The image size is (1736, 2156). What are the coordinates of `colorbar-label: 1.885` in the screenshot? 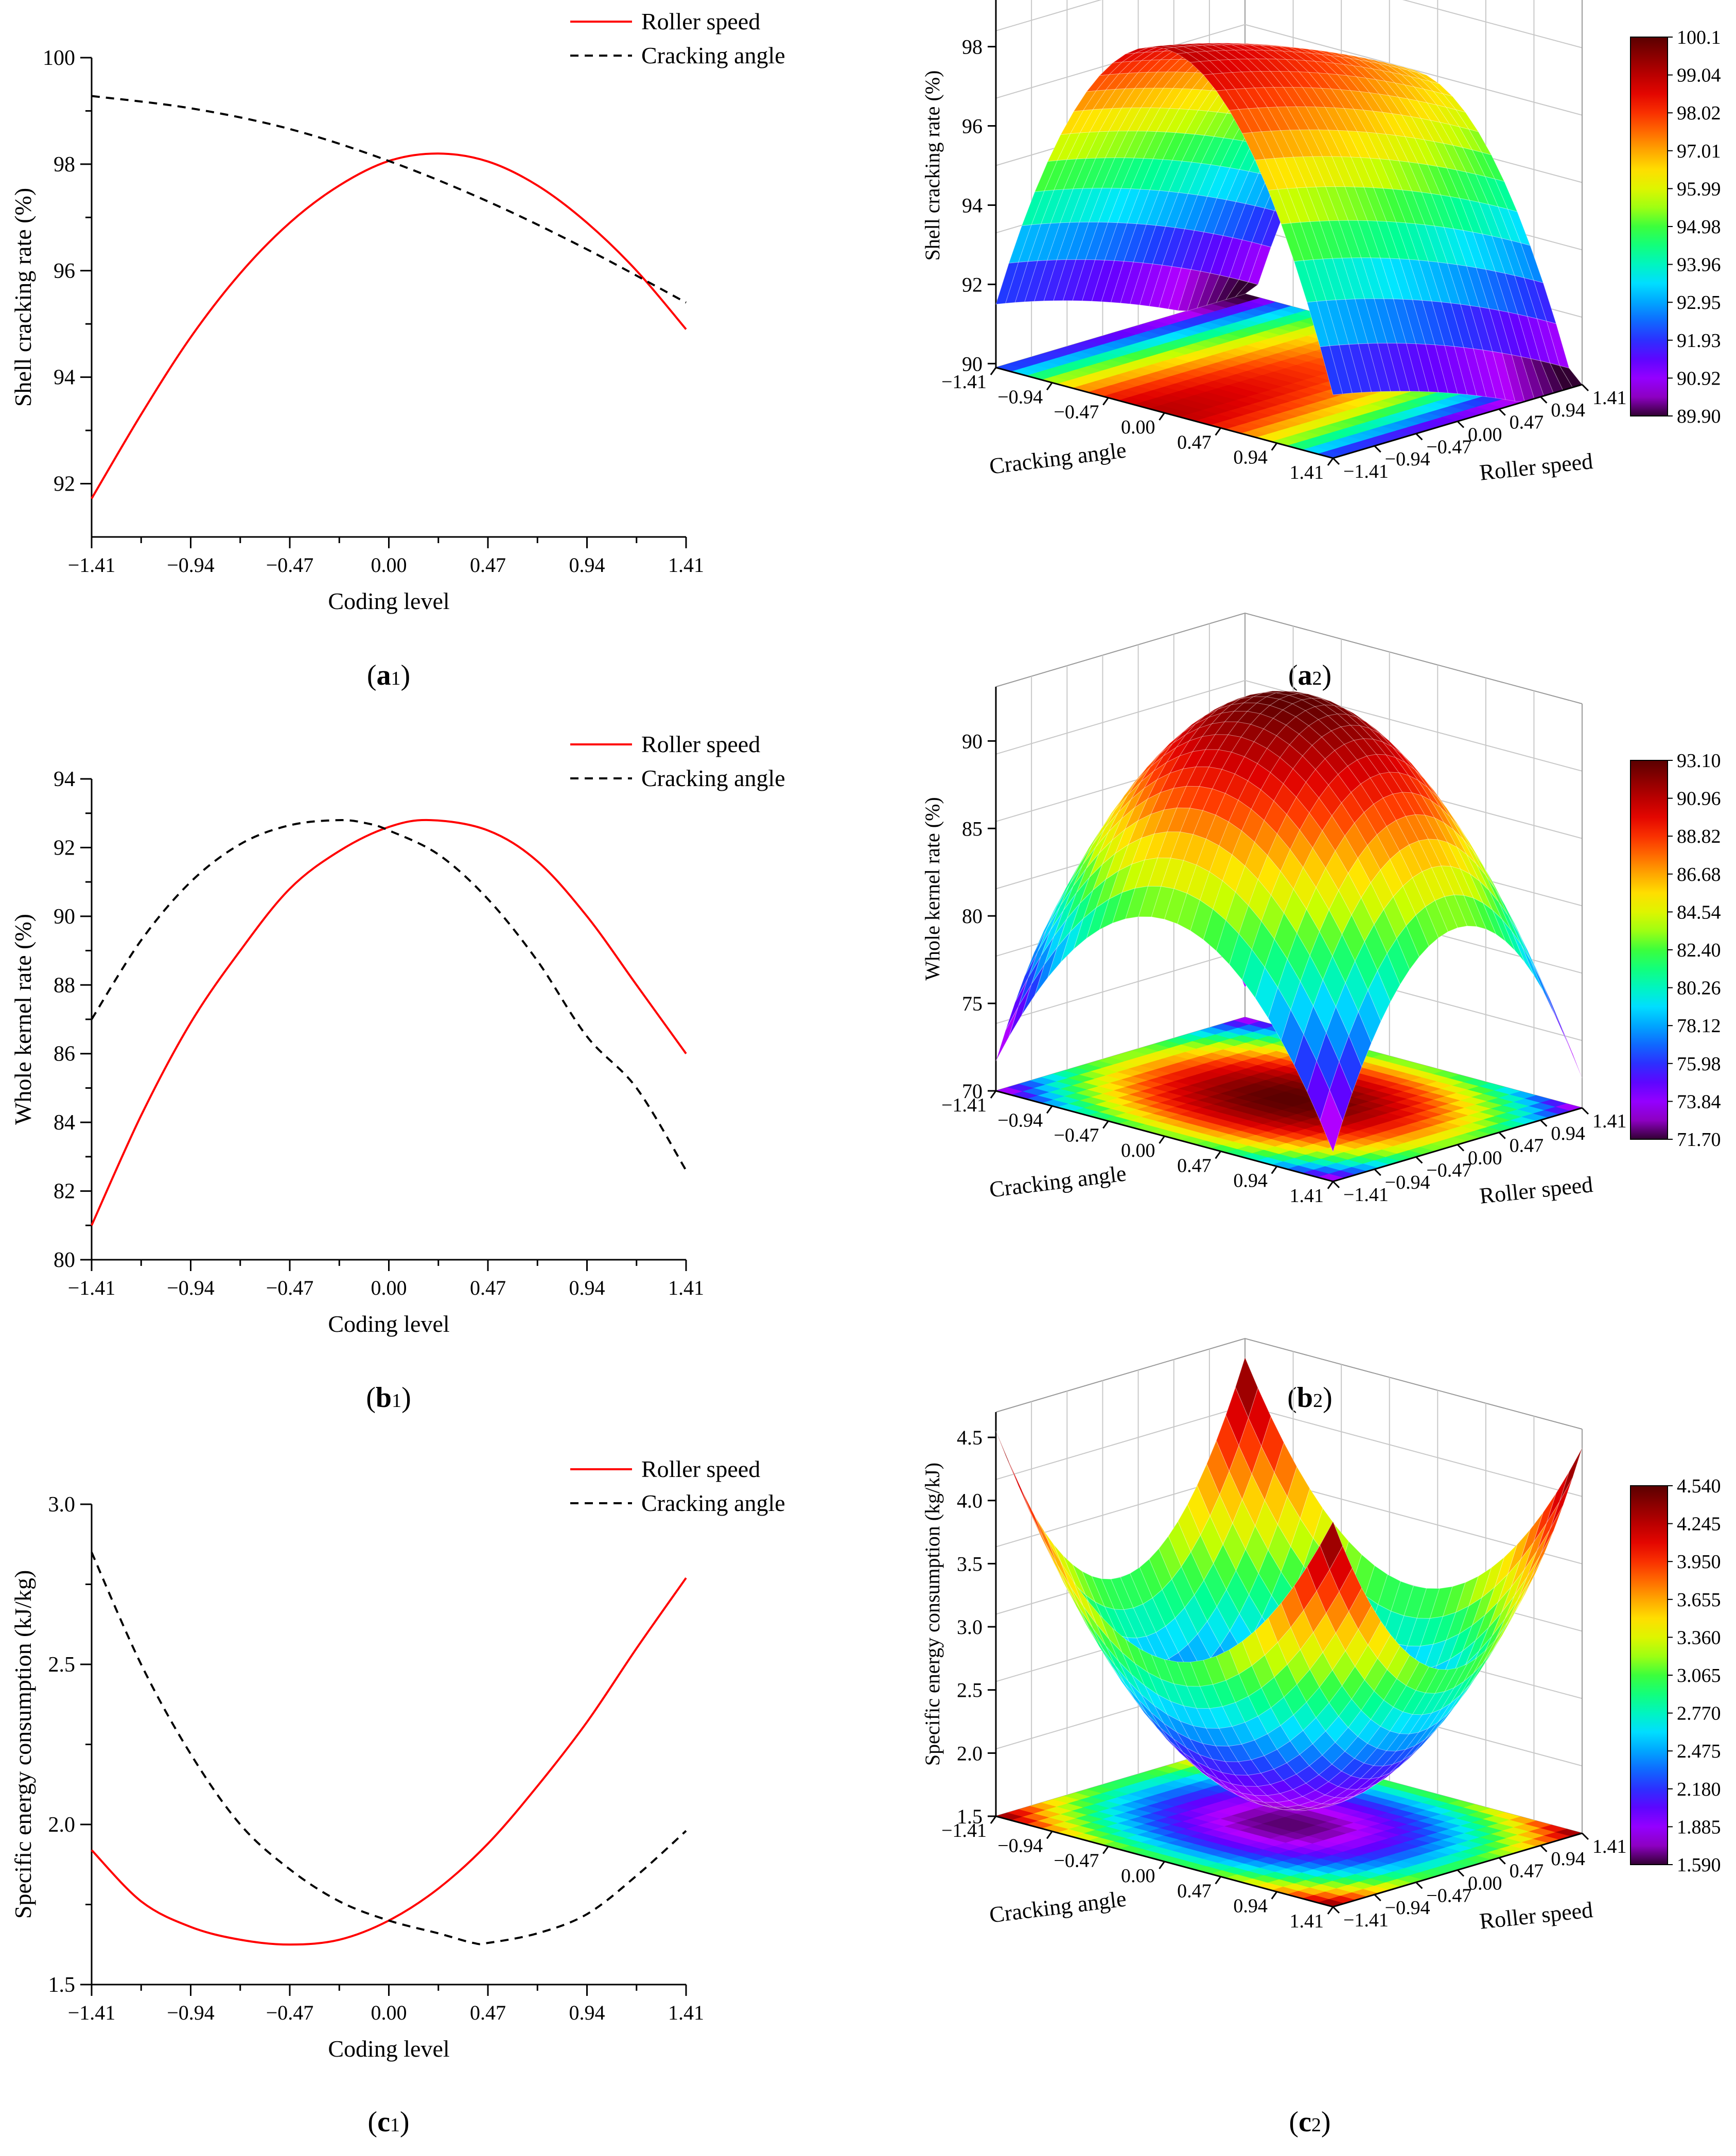 It's located at (1699, 1827).